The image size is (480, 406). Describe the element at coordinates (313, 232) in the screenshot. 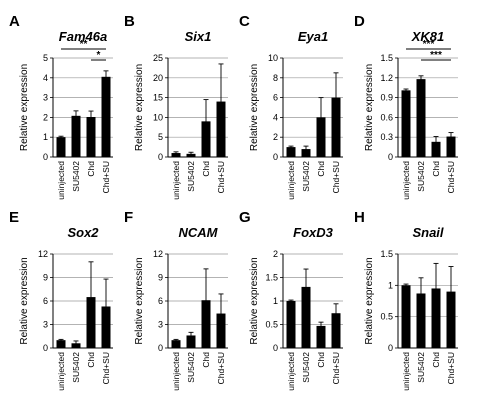

I see `chart-title: FoxD3` at that location.